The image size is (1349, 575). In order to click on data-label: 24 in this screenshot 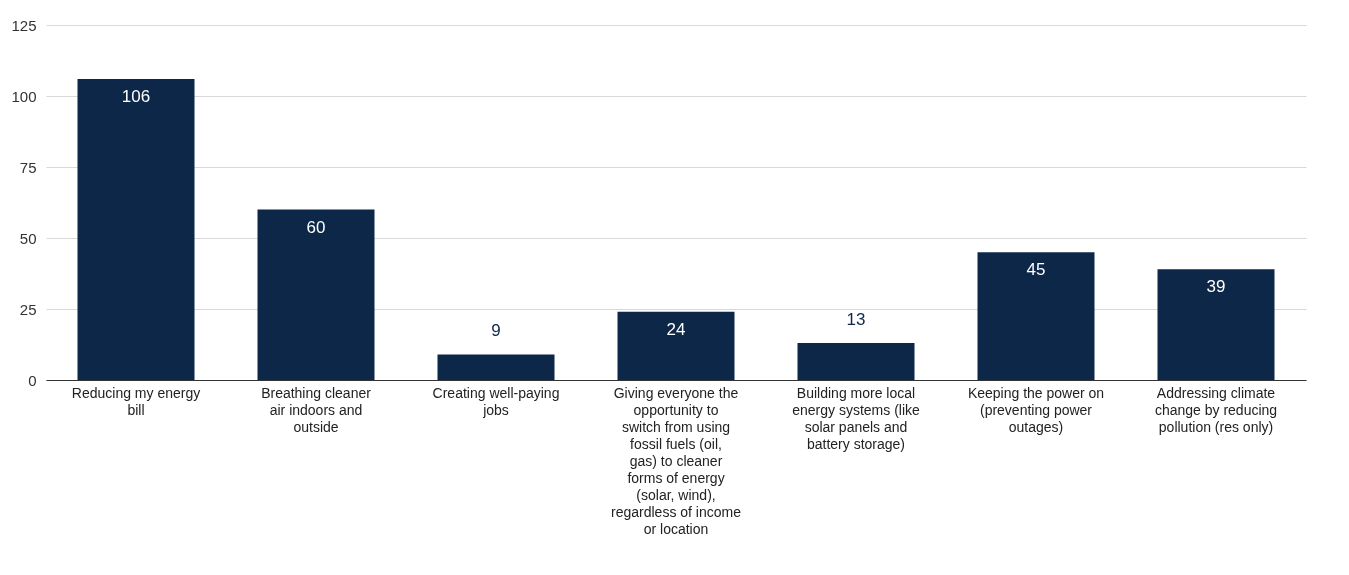, I will do `click(676, 329)`.